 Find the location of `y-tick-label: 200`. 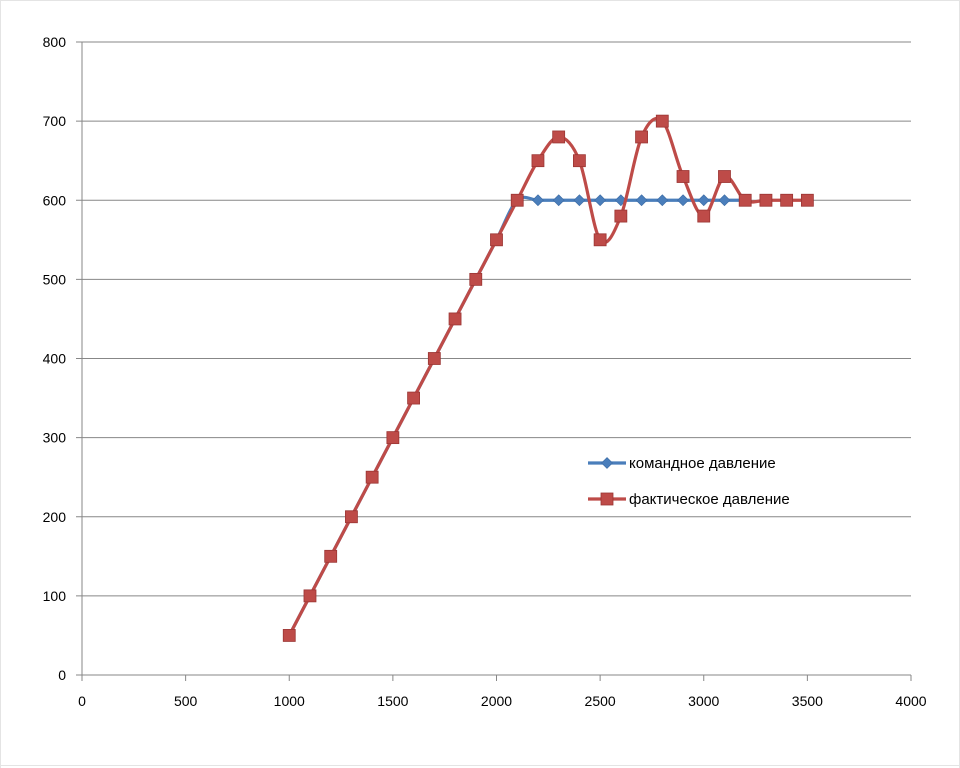

y-tick-label: 200 is located at coordinates (55, 517).